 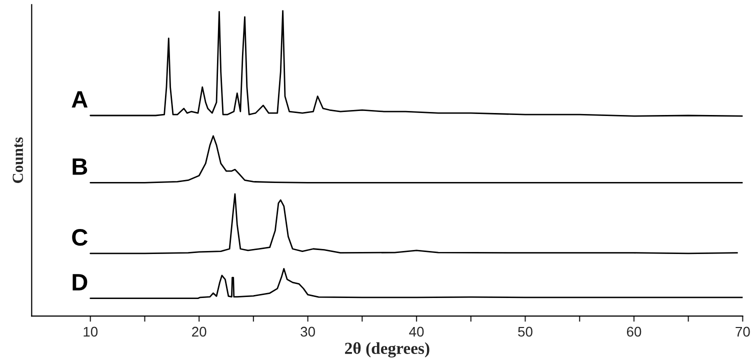 What do you see at coordinates (743, 331) in the screenshot?
I see `x-tick-label: 70` at bounding box center [743, 331].